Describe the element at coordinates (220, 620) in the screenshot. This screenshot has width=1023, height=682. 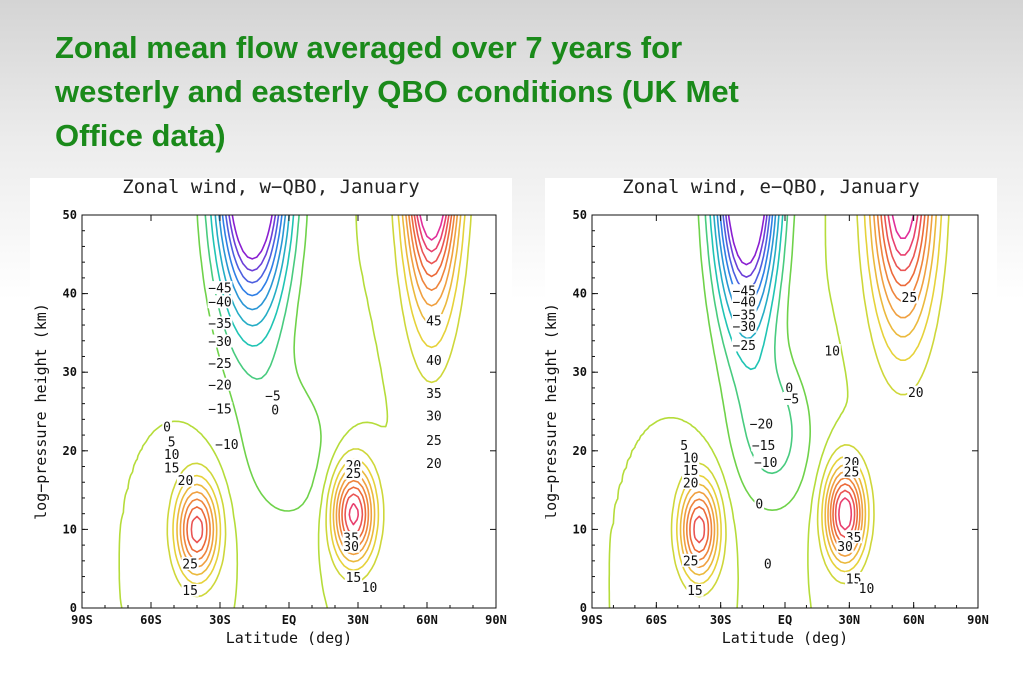
I see `x-tick-label: 30S` at that location.